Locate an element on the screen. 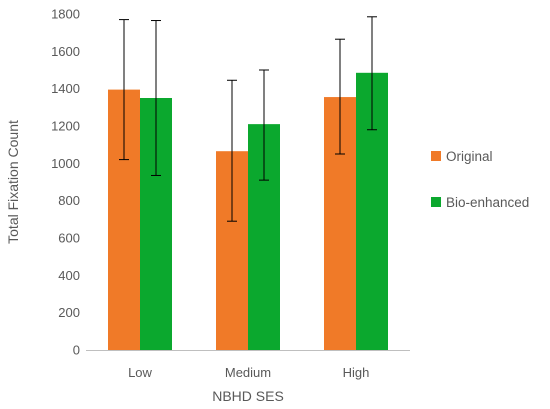  y-tick-label: 0 is located at coordinates (76, 350).